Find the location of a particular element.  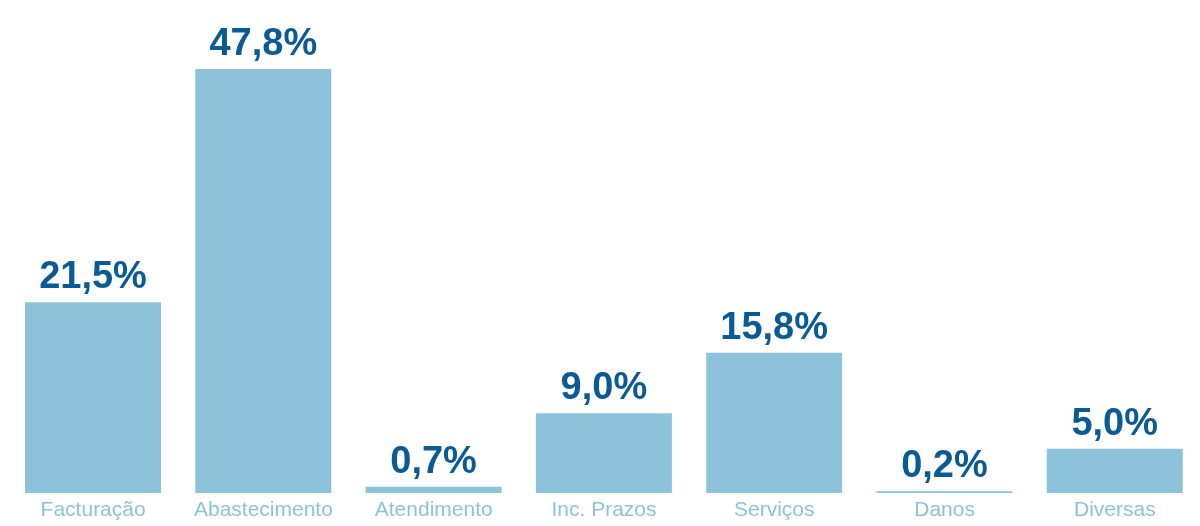

x-tick-label: Danos is located at coordinates (944, 508).